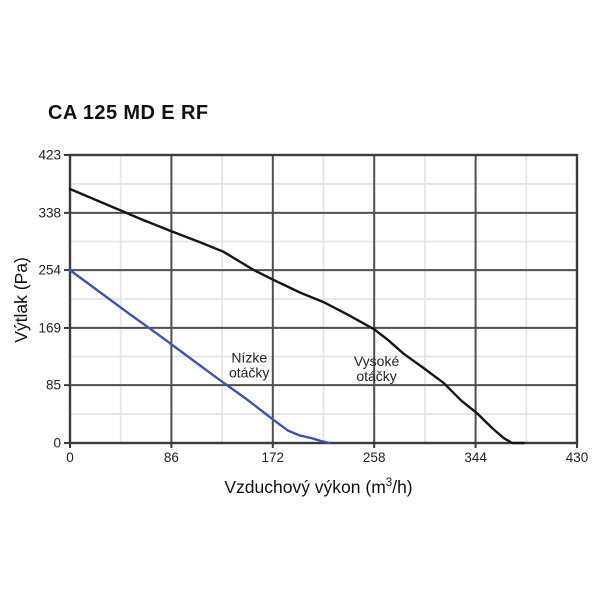 This screenshot has width=600, height=600. I want to click on x-tick-label: 0, so click(70, 457).